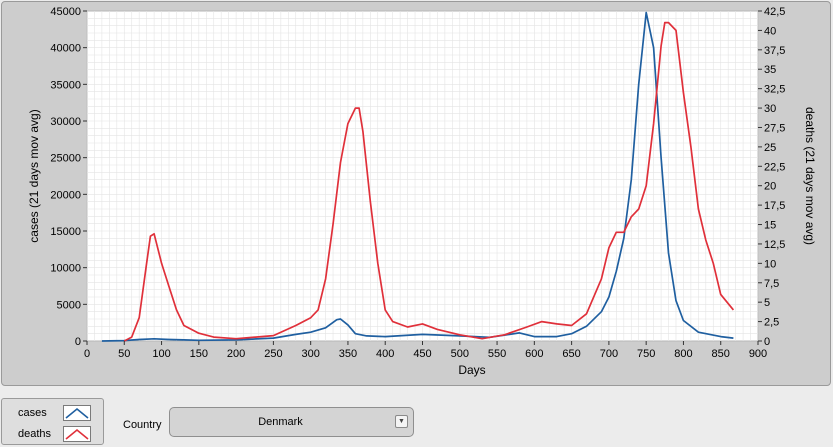 Image resolution: width=833 pixels, height=447 pixels. Describe the element at coordinates (310, 354) in the screenshot. I see `x-tick-label: 300` at that location.